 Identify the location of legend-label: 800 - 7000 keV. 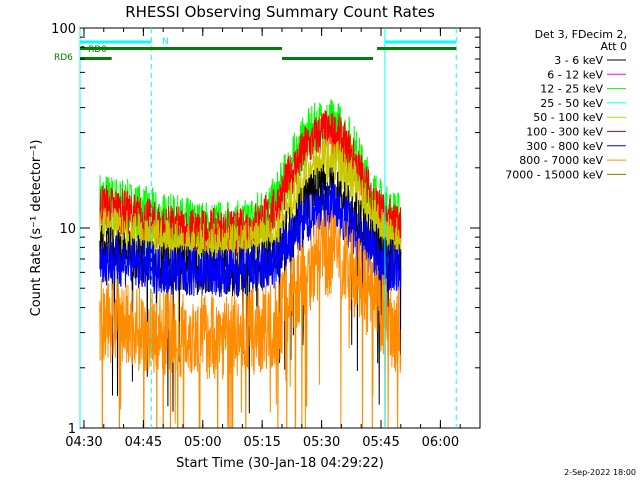
(561, 160).